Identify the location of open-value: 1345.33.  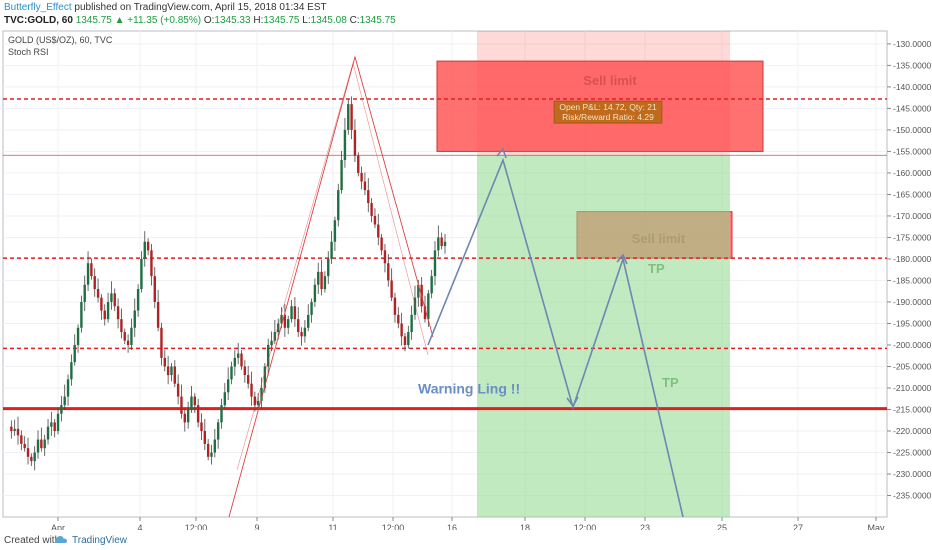
(232, 20).